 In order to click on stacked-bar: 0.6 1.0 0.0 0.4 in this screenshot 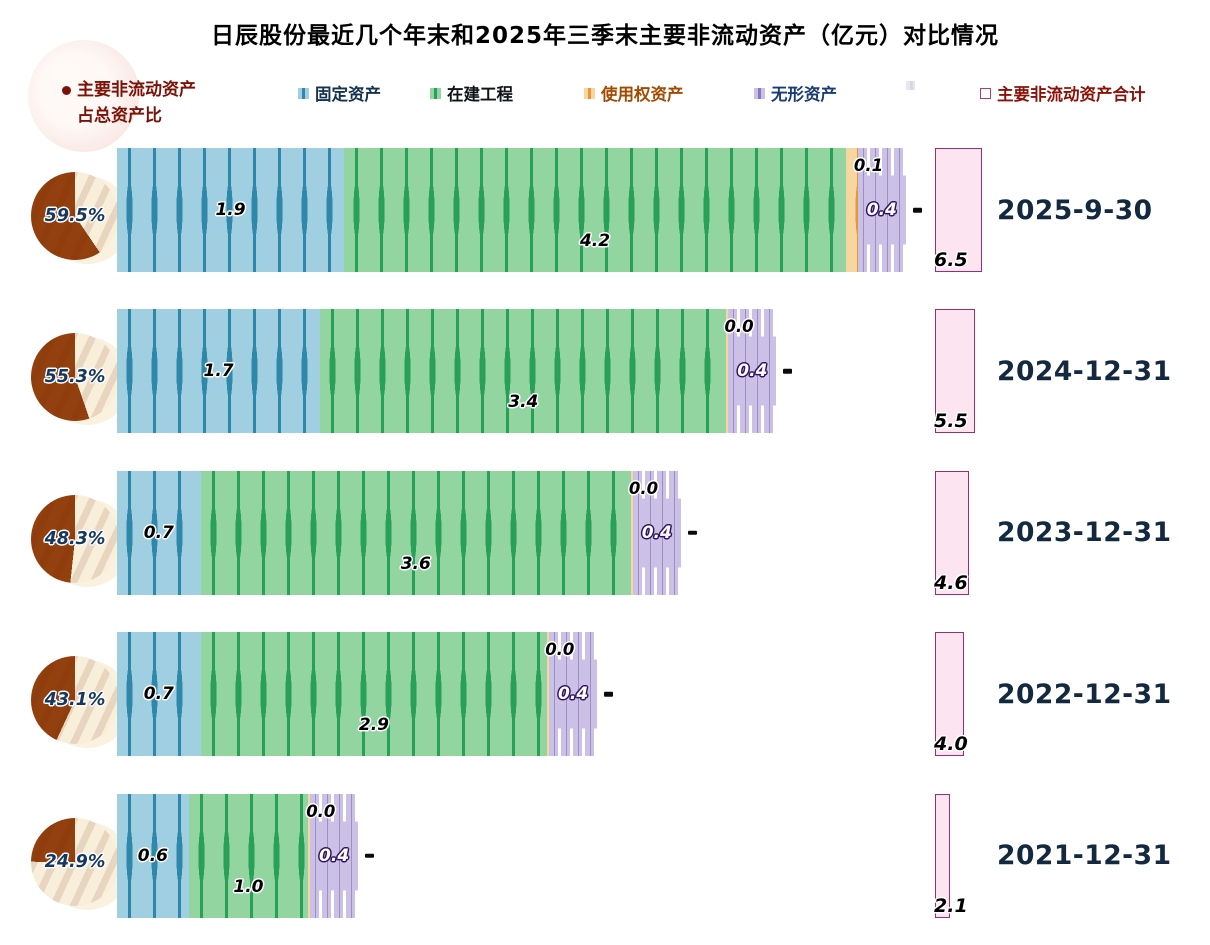, I will do `click(247, 855)`.